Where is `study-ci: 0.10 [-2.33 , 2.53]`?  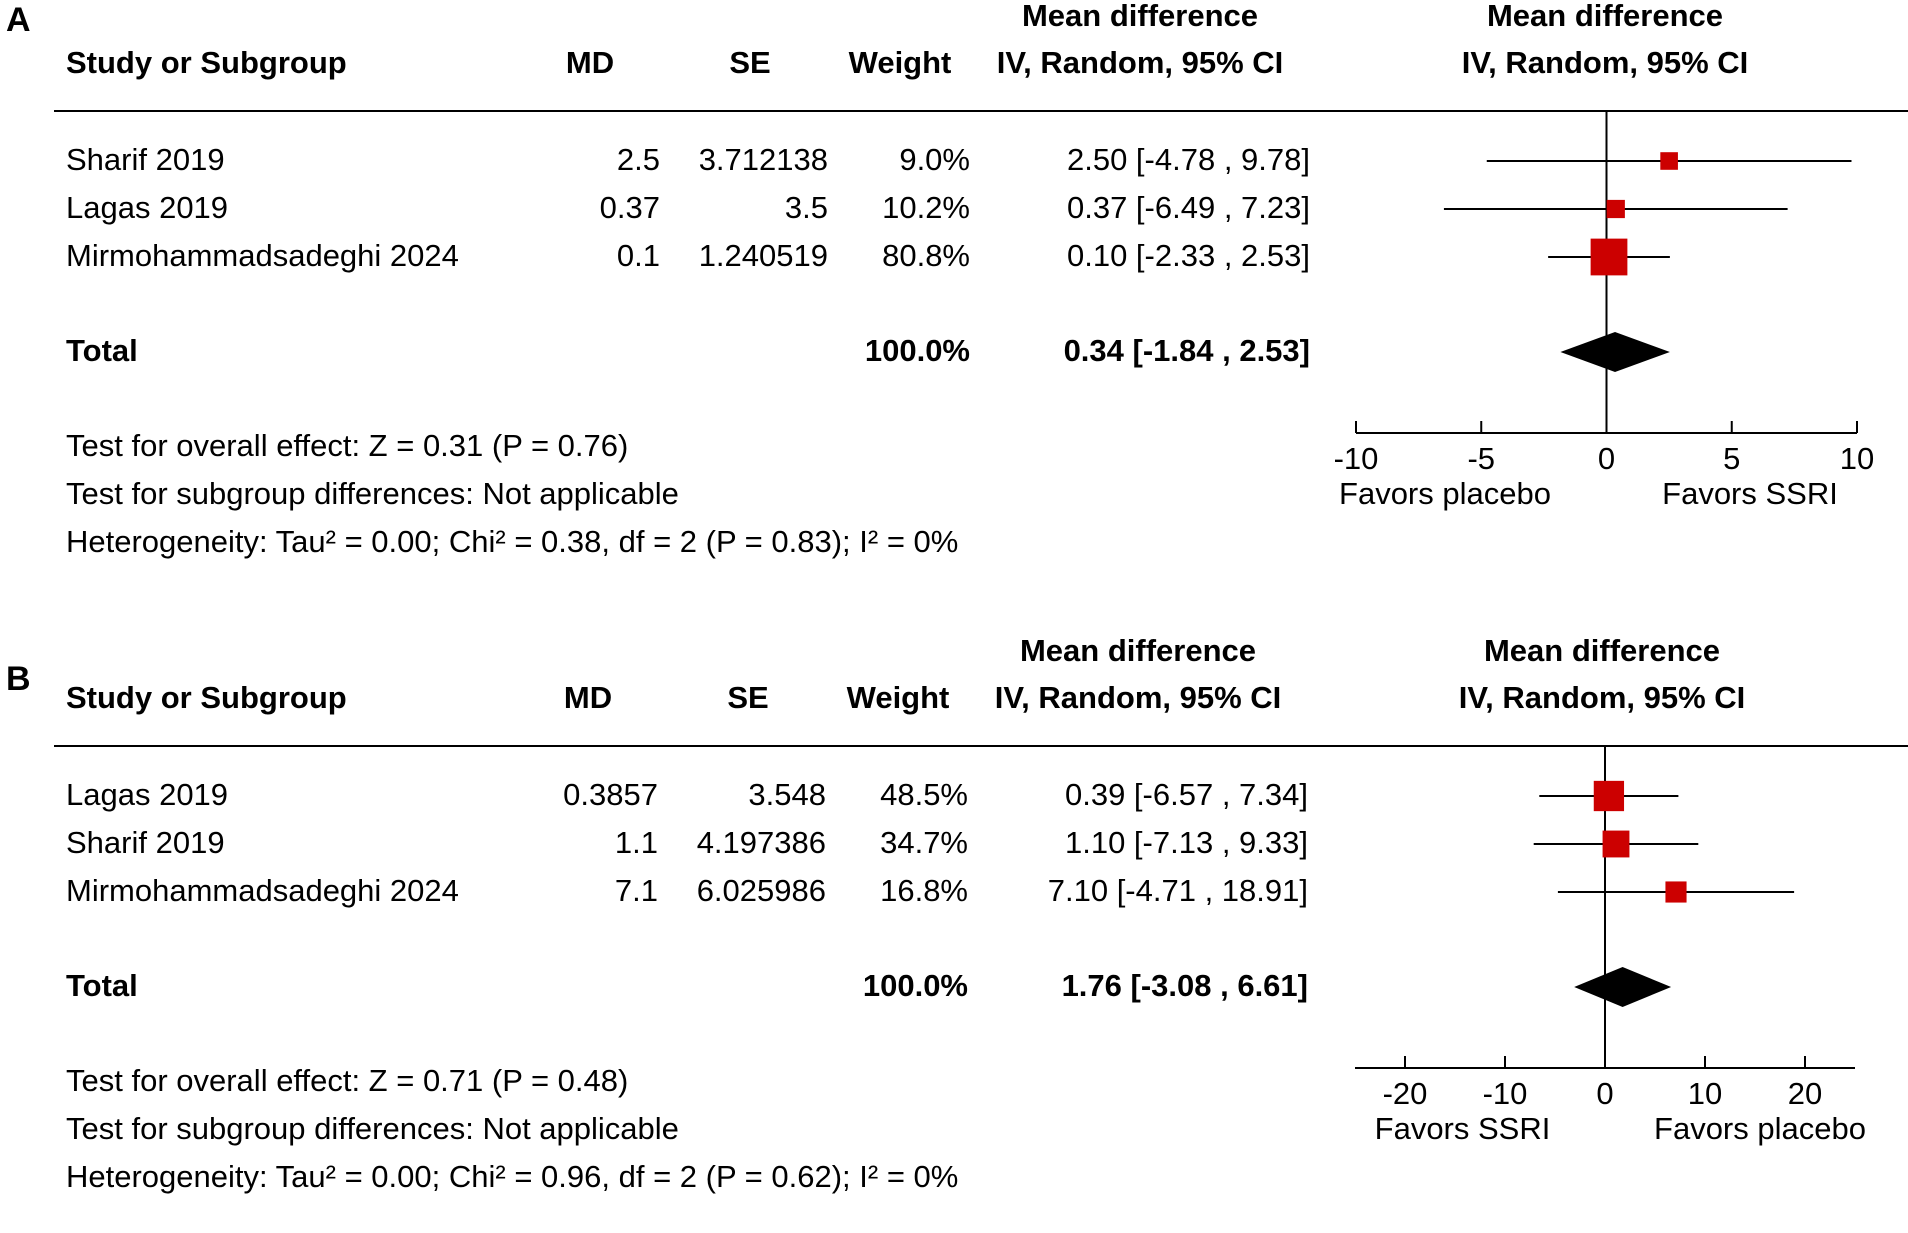
study-ci: 0.10 [-2.33 , 2.53] is located at coordinates (1188, 255).